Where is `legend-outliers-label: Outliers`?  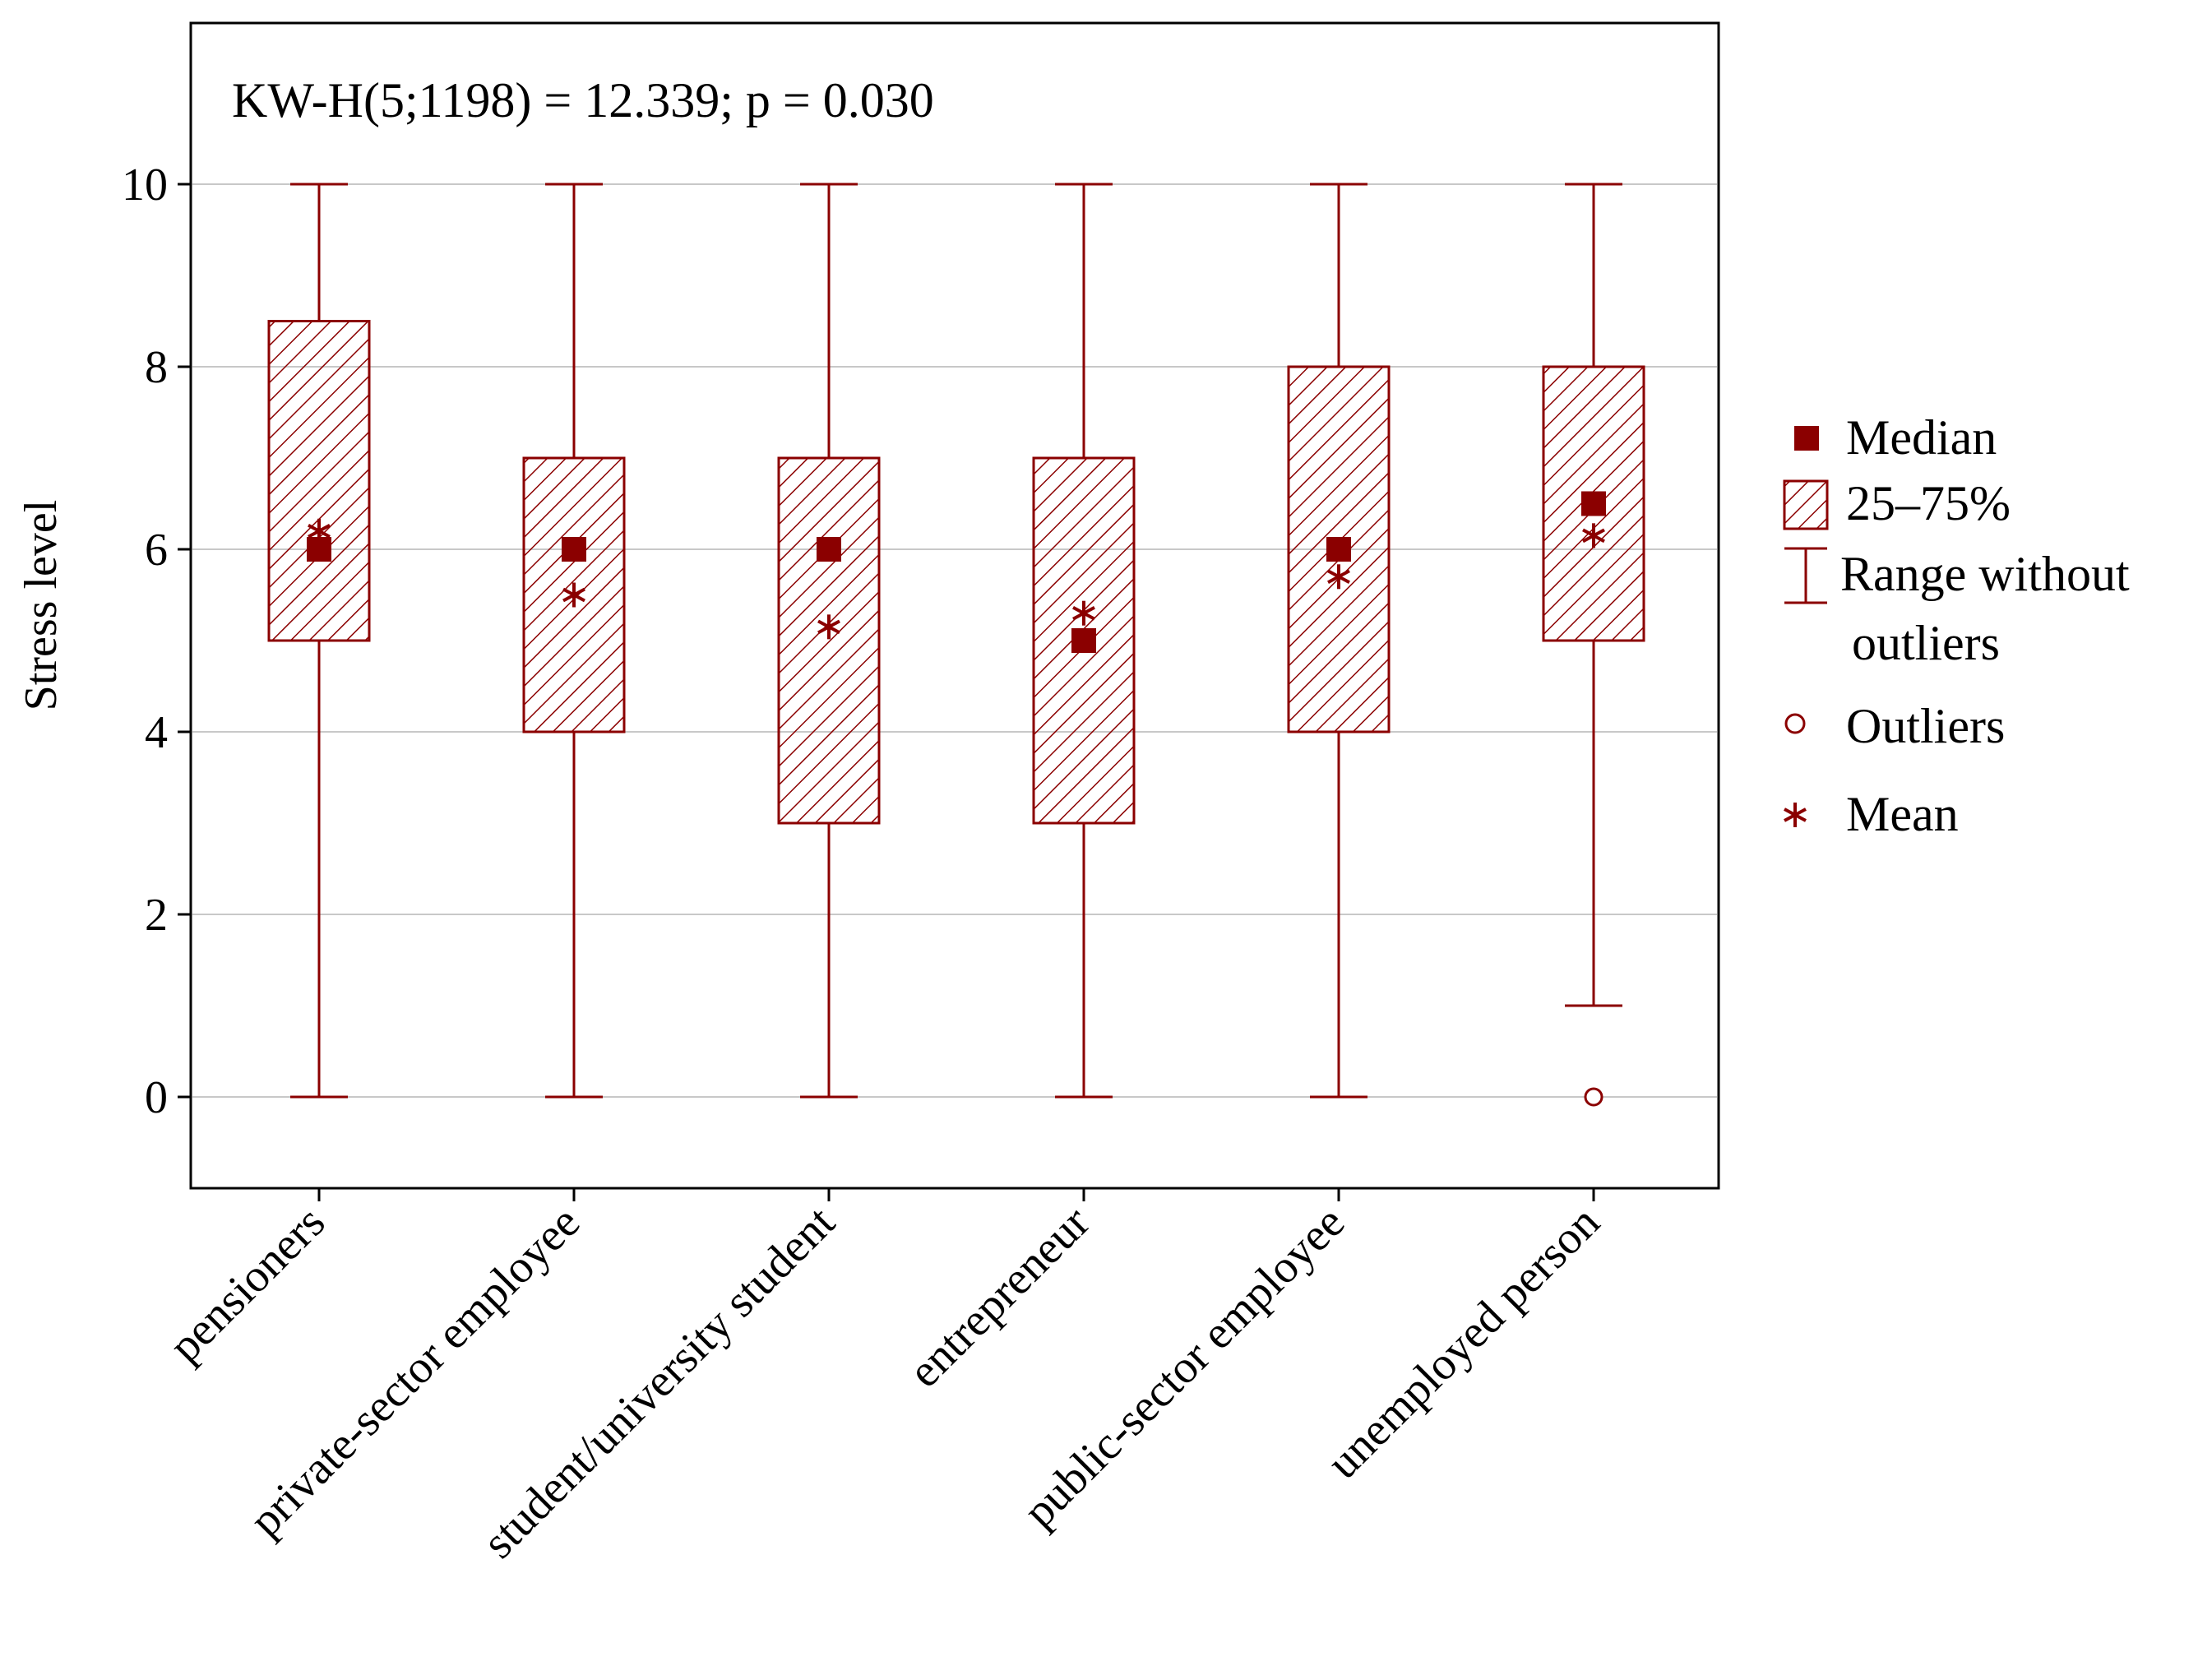
legend-outliers-label: Outliers is located at coordinates (1925, 726).